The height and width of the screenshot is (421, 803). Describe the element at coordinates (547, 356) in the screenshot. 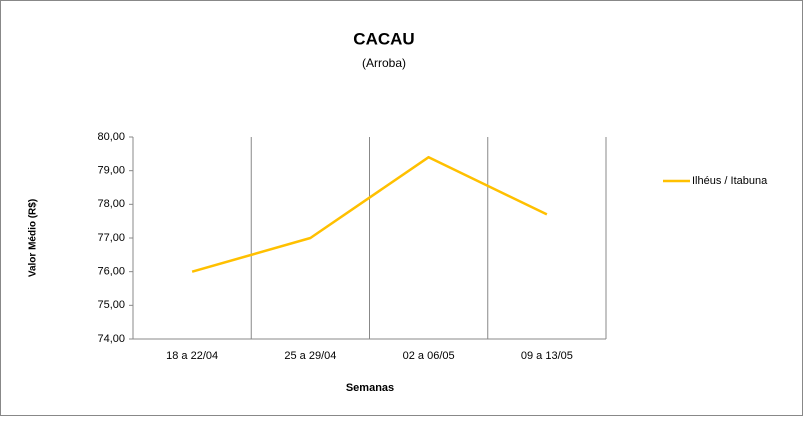

I see `x-tick-label: 09 a 13/05` at that location.